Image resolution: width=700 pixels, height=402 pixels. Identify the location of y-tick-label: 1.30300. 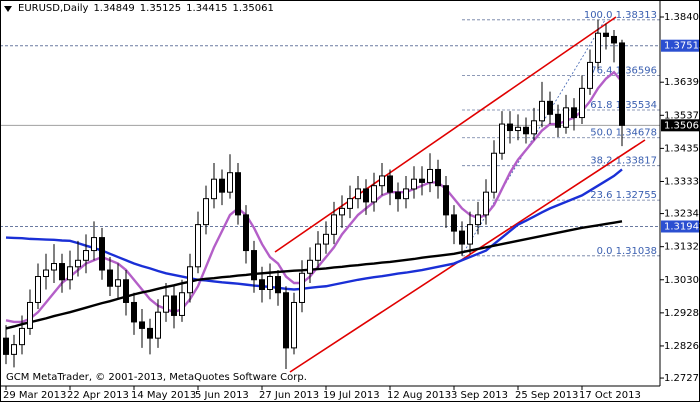
(682, 280).